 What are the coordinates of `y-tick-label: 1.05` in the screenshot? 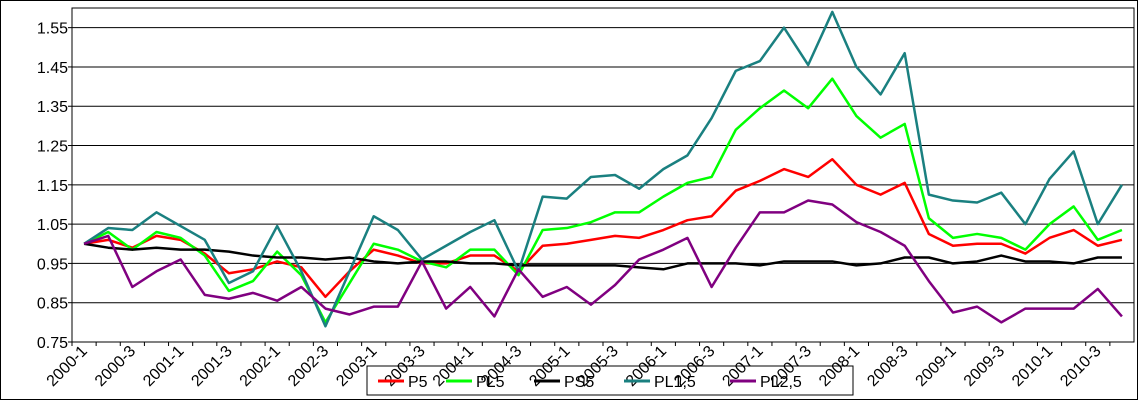 It's located at (52, 225).